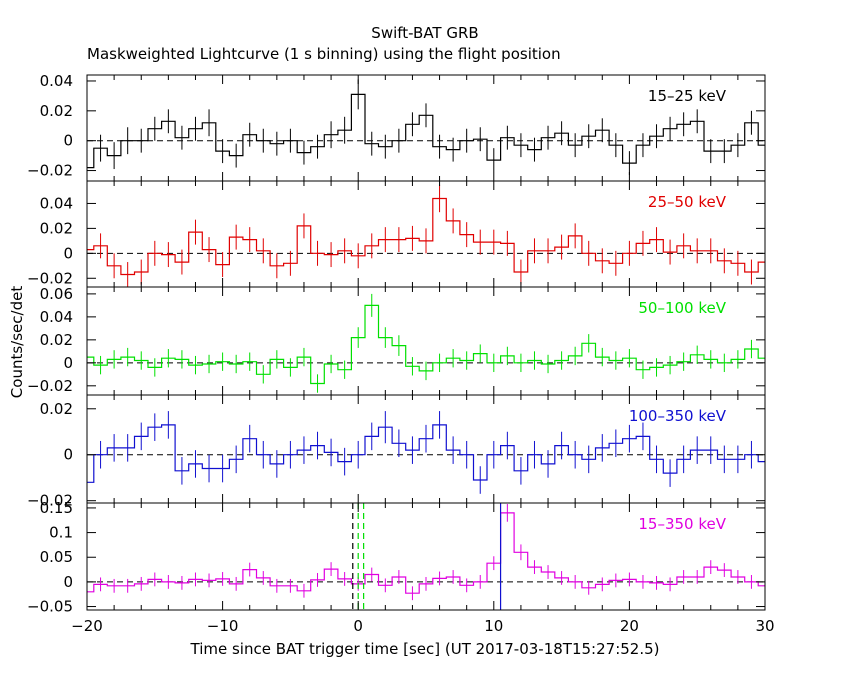  What do you see at coordinates (764, 626) in the screenshot?
I see `x-tick-label: 30` at bounding box center [764, 626].